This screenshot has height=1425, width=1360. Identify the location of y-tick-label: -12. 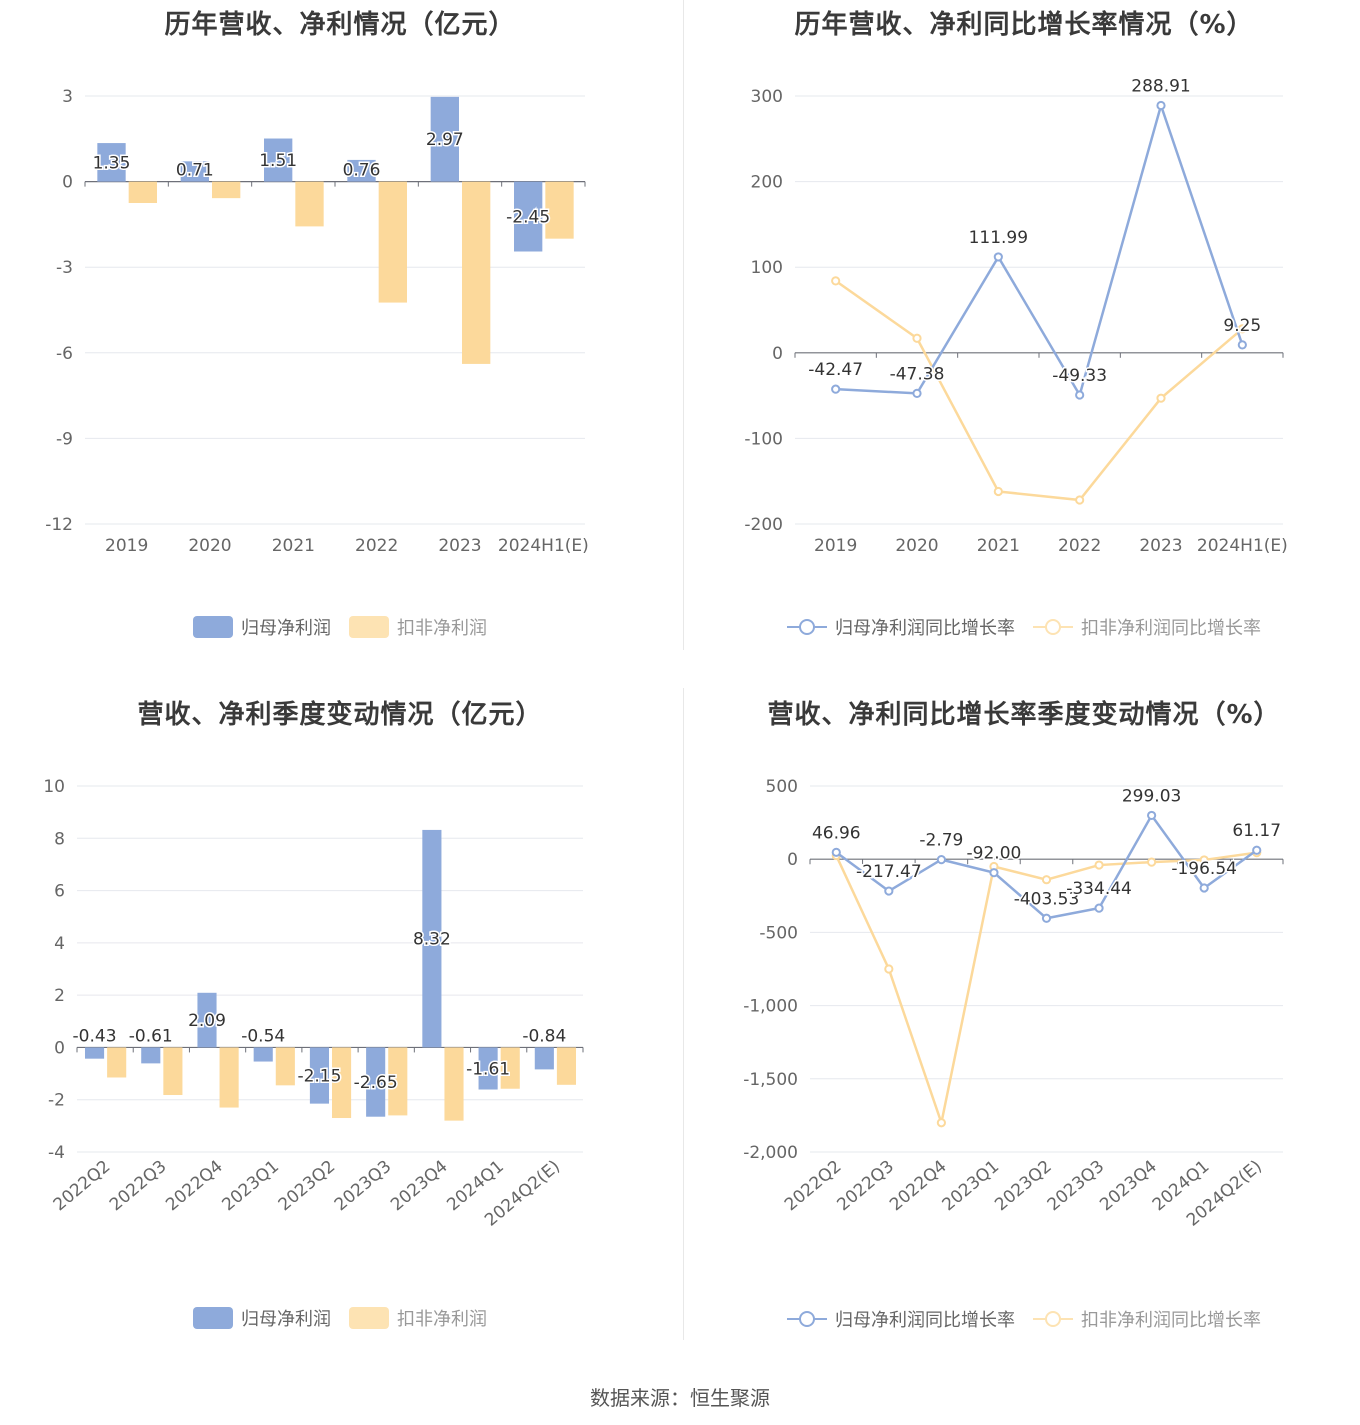
(59, 525).